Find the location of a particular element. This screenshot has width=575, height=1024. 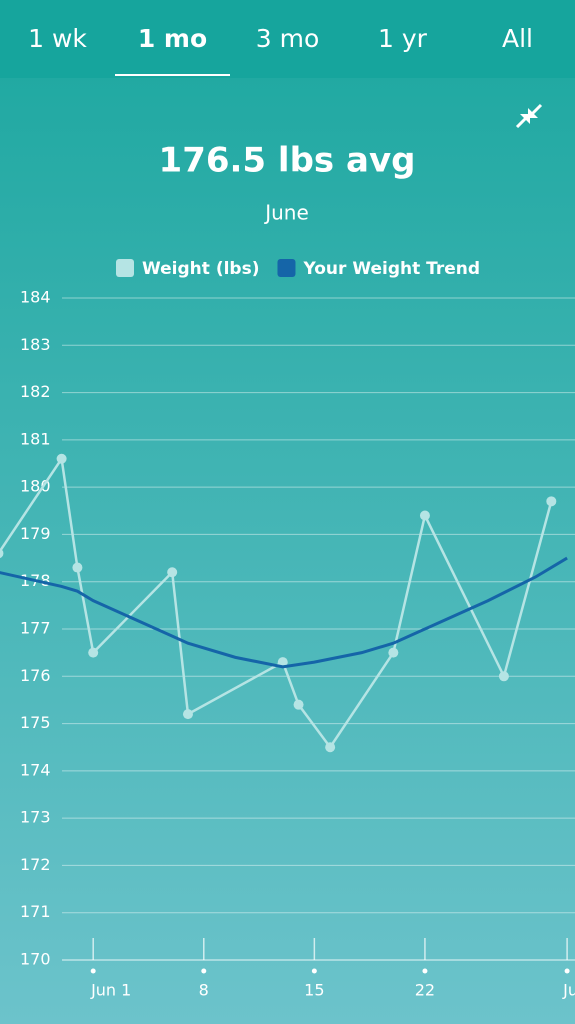

legend-label: Your Weight Trend is located at coordinates (391, 269).